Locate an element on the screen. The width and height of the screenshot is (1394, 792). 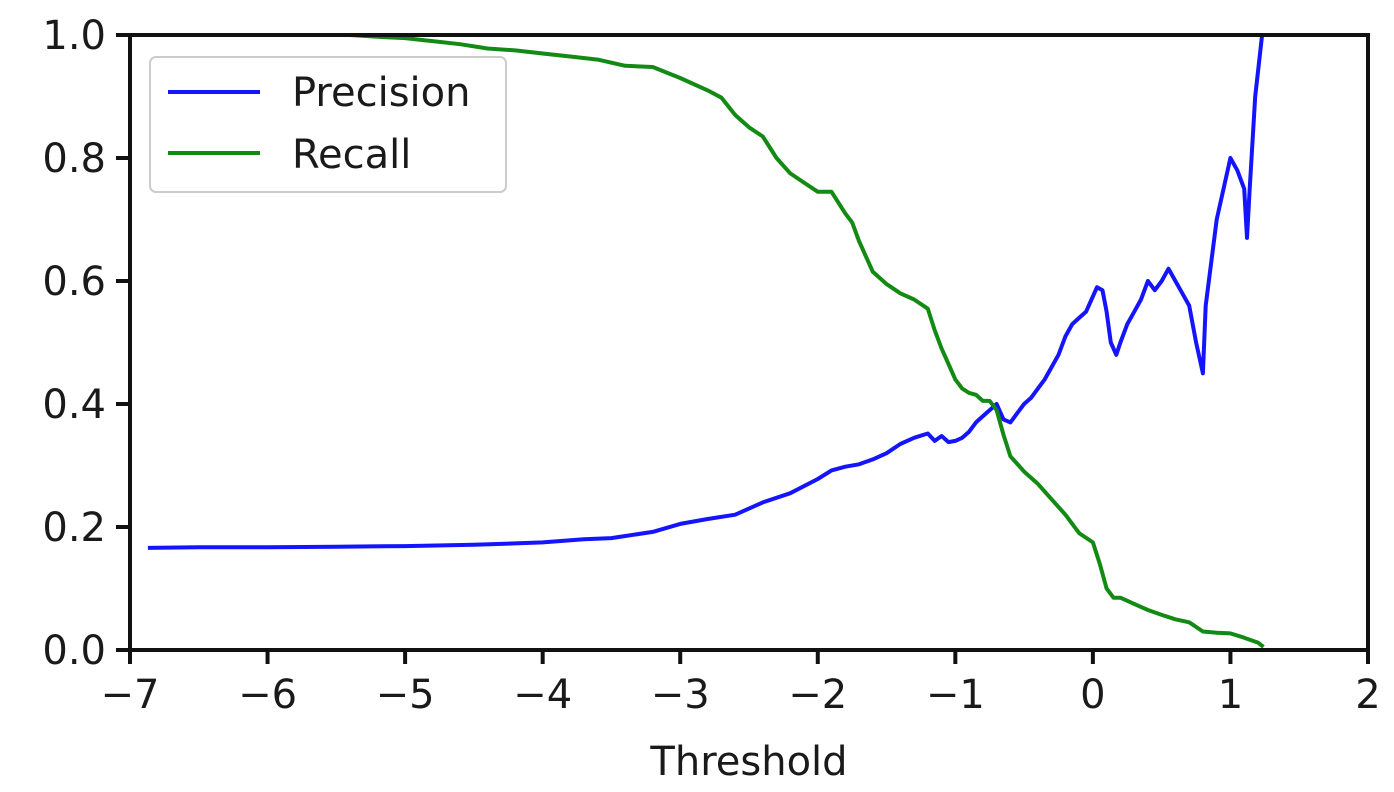
x-tick-label: 0 is located at coordinates (1092, 695).